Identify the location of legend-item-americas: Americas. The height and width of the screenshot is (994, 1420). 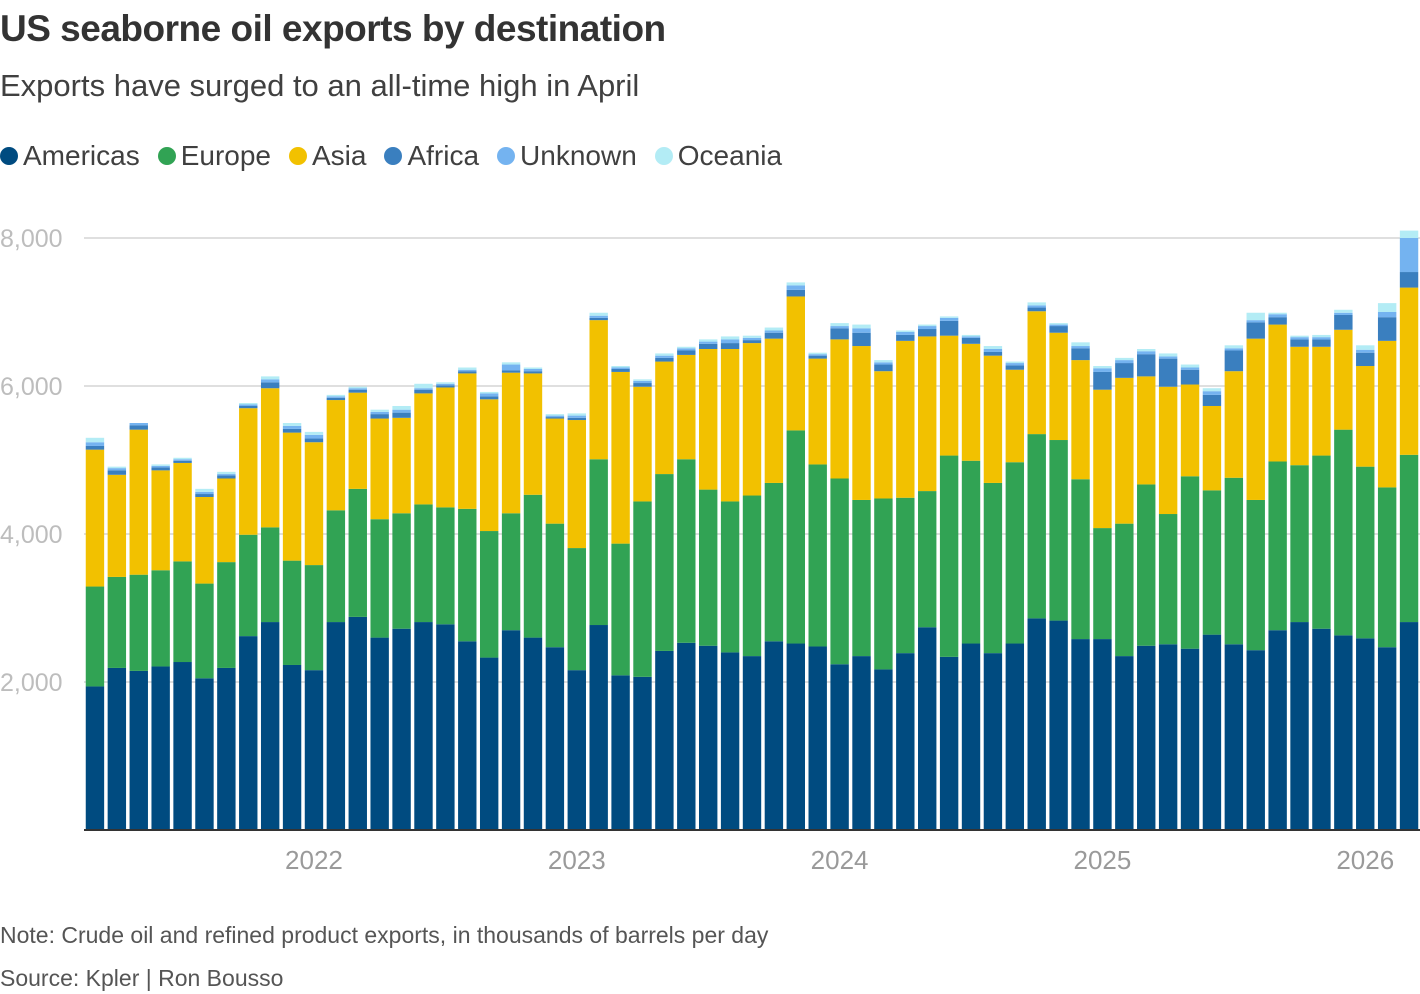
(70, 156).